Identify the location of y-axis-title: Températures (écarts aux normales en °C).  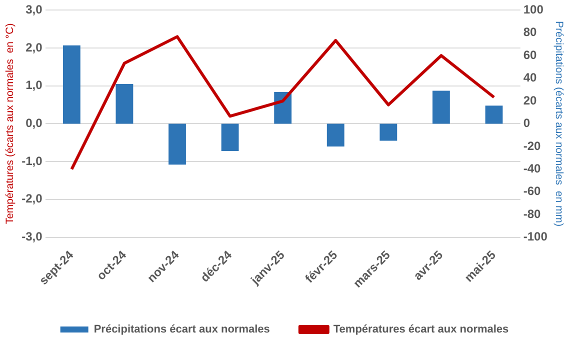
(10, 123).